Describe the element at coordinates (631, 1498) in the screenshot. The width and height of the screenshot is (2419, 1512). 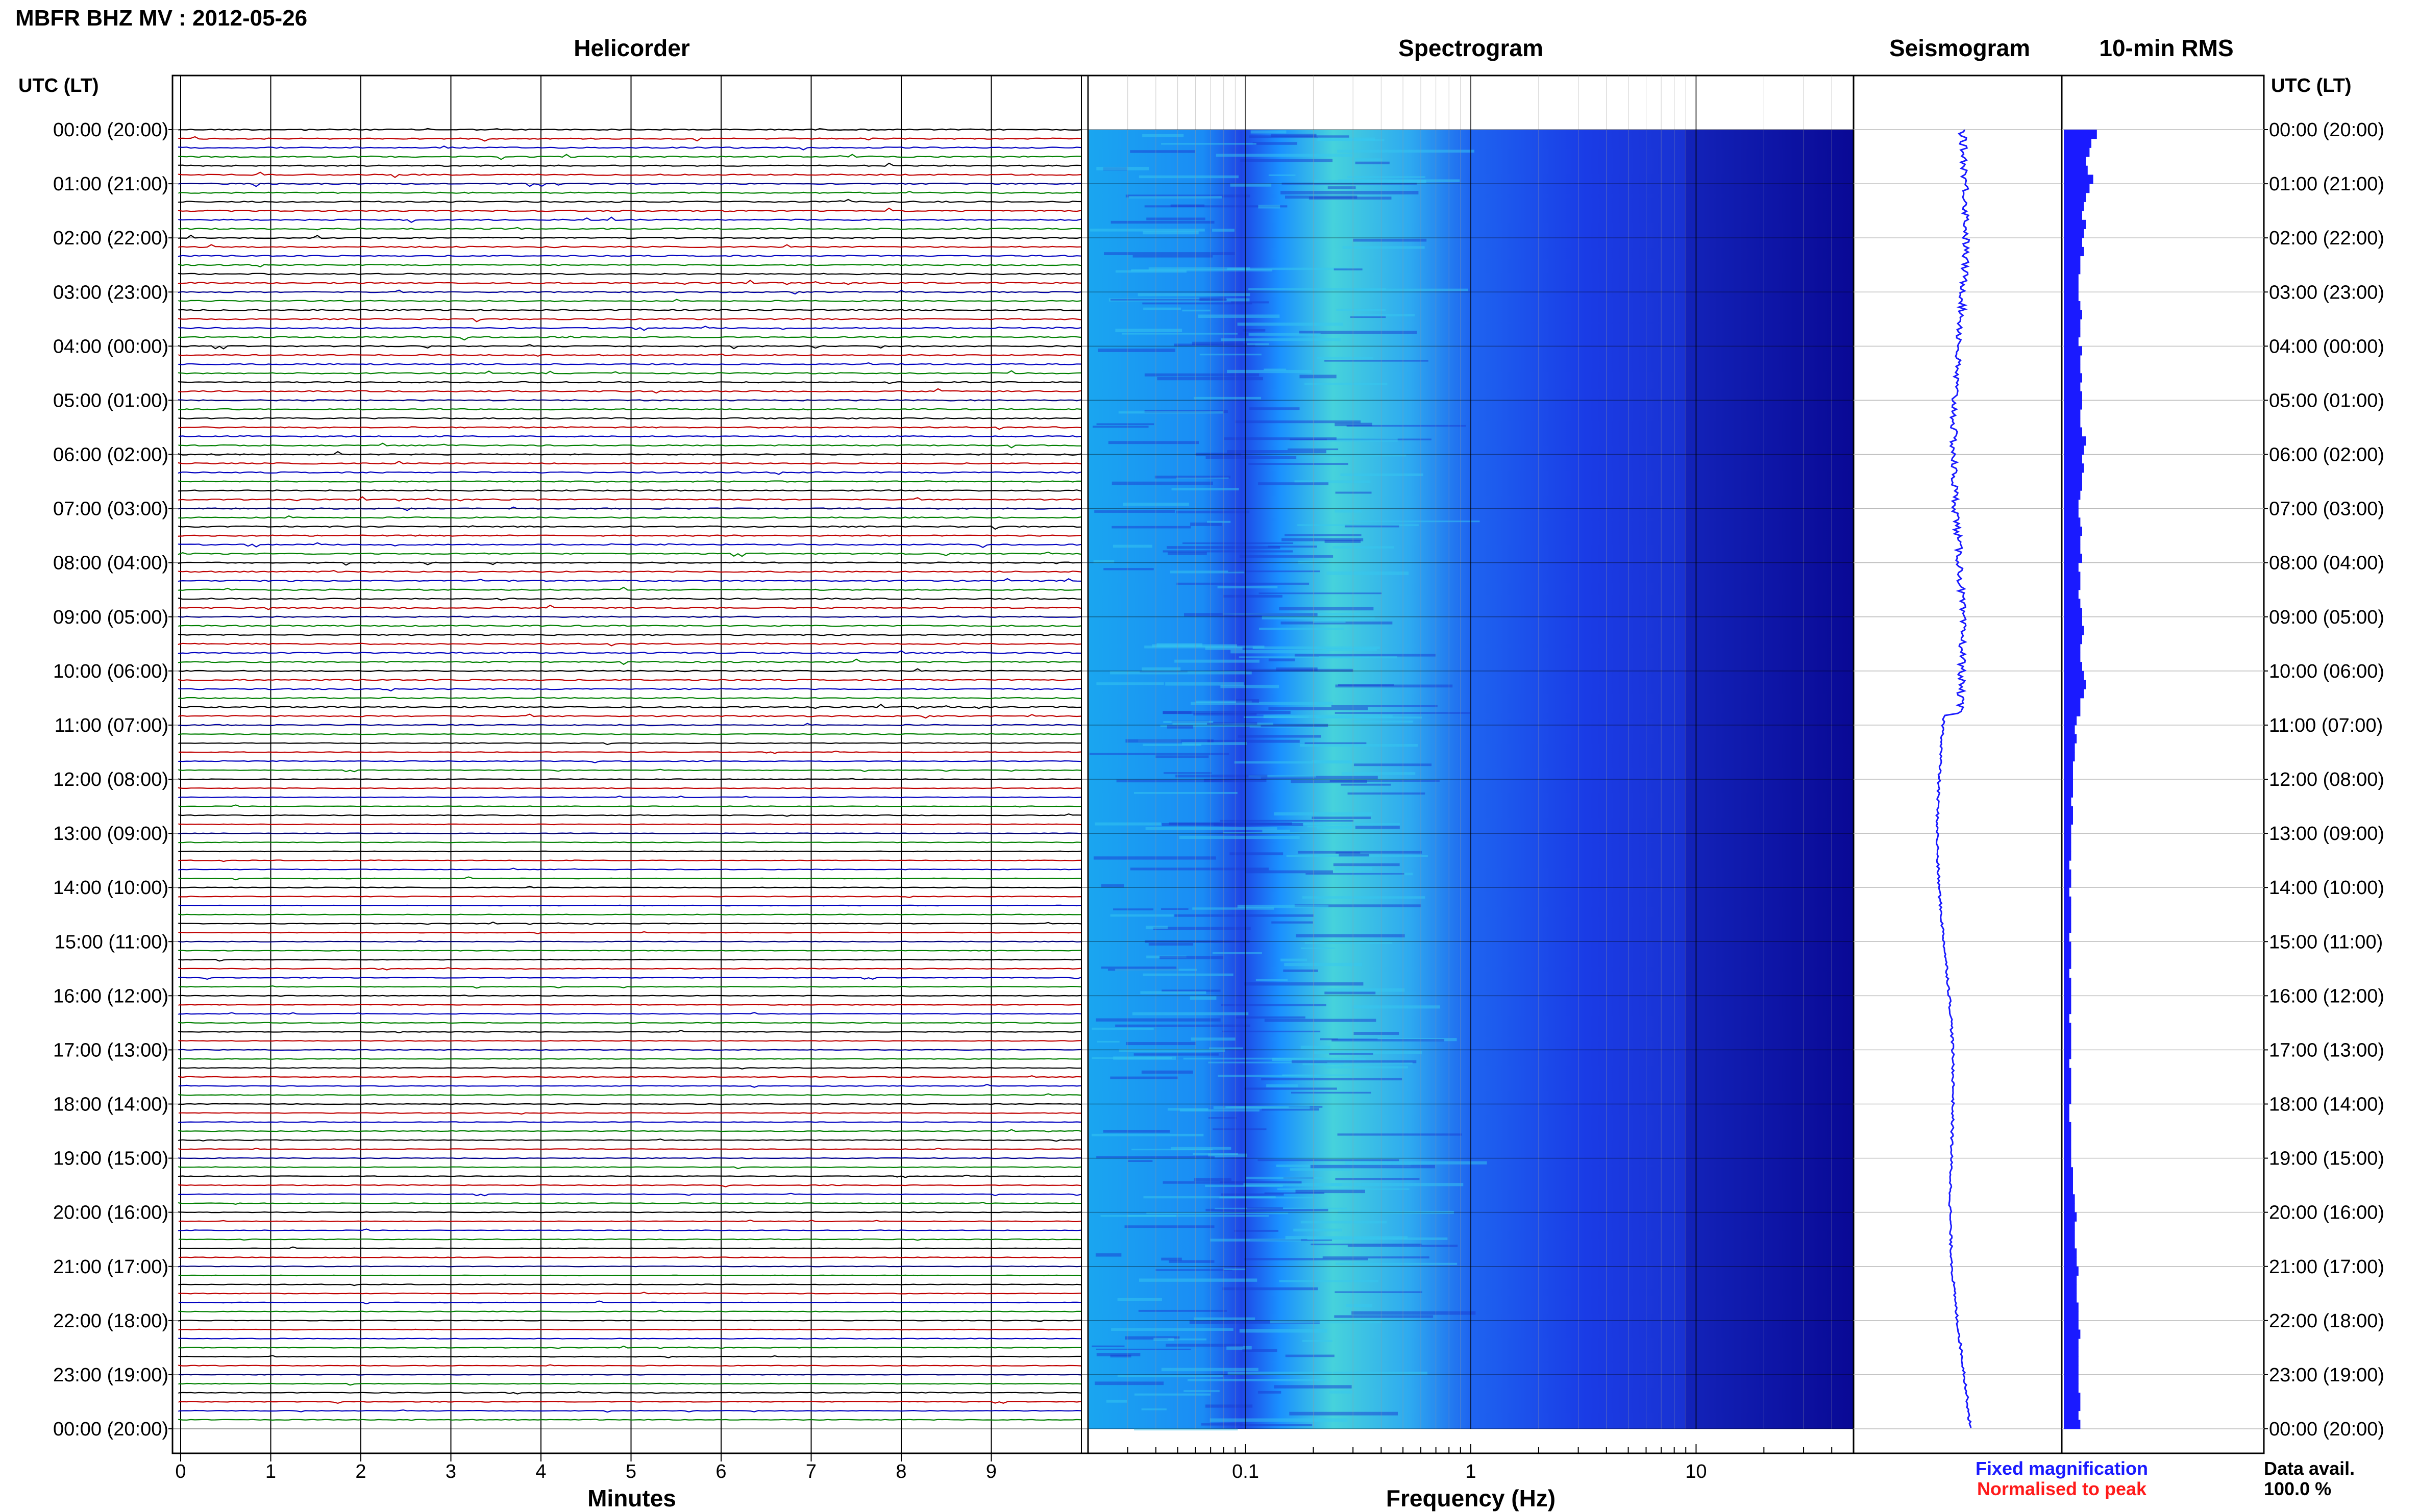
I see `minutes-axis-label: Minutes` at that location.